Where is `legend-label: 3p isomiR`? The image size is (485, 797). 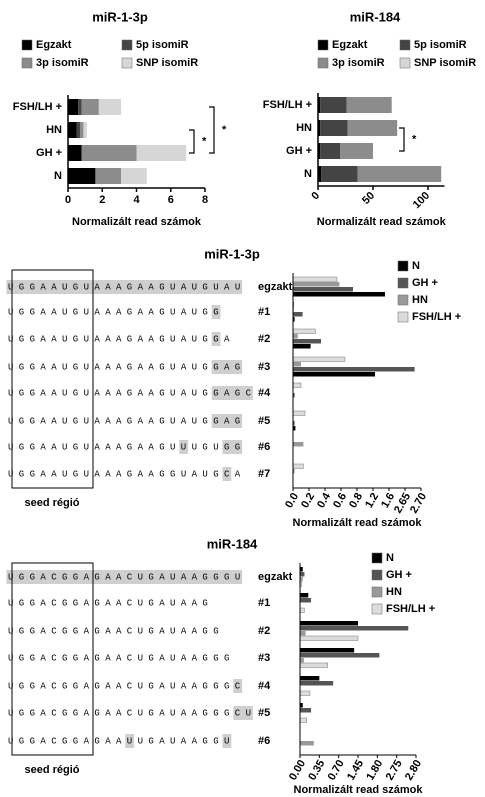
legend-label: 3p isomiR is located at coordinates (62, 63).